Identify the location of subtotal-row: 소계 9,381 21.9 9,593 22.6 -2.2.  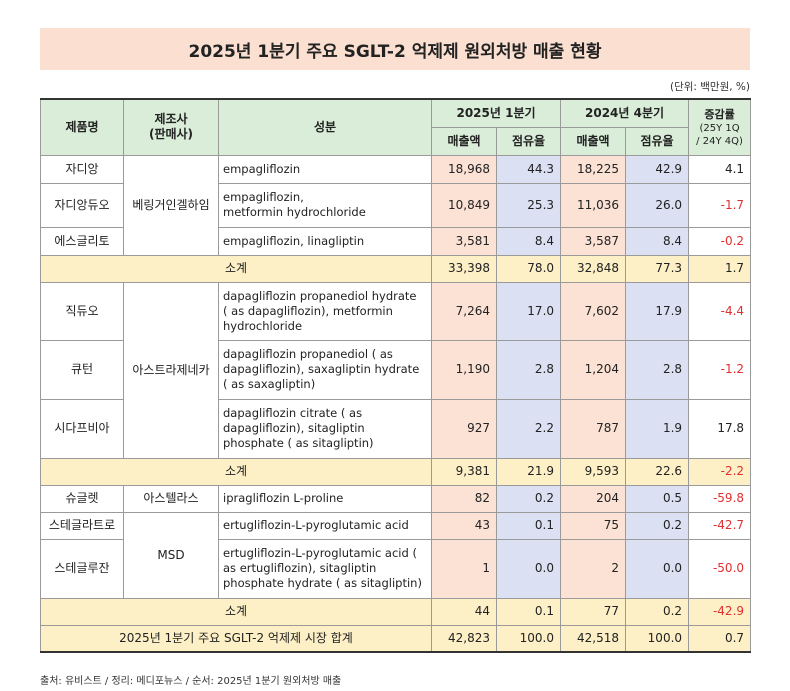
(396, 471).